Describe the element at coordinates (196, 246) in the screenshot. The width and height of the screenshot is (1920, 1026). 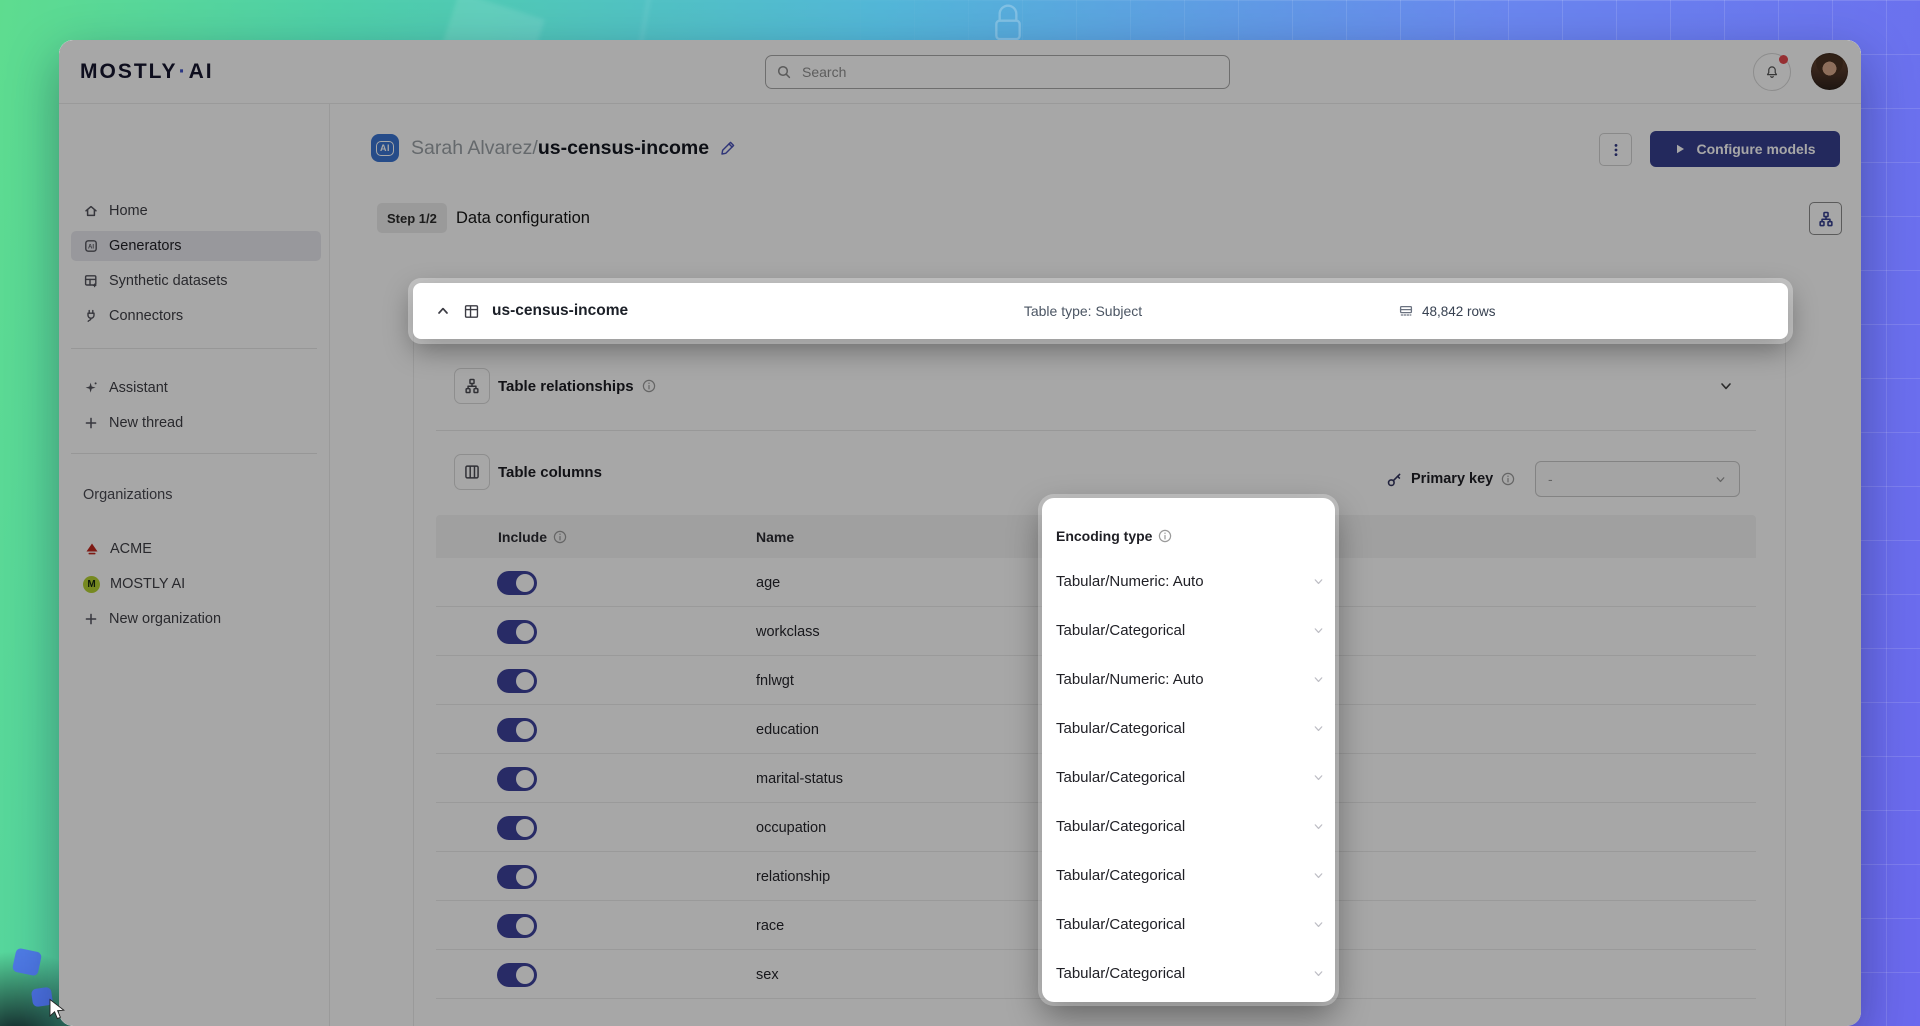
I see `sidebar-item-generators: AI Generators` at that location.